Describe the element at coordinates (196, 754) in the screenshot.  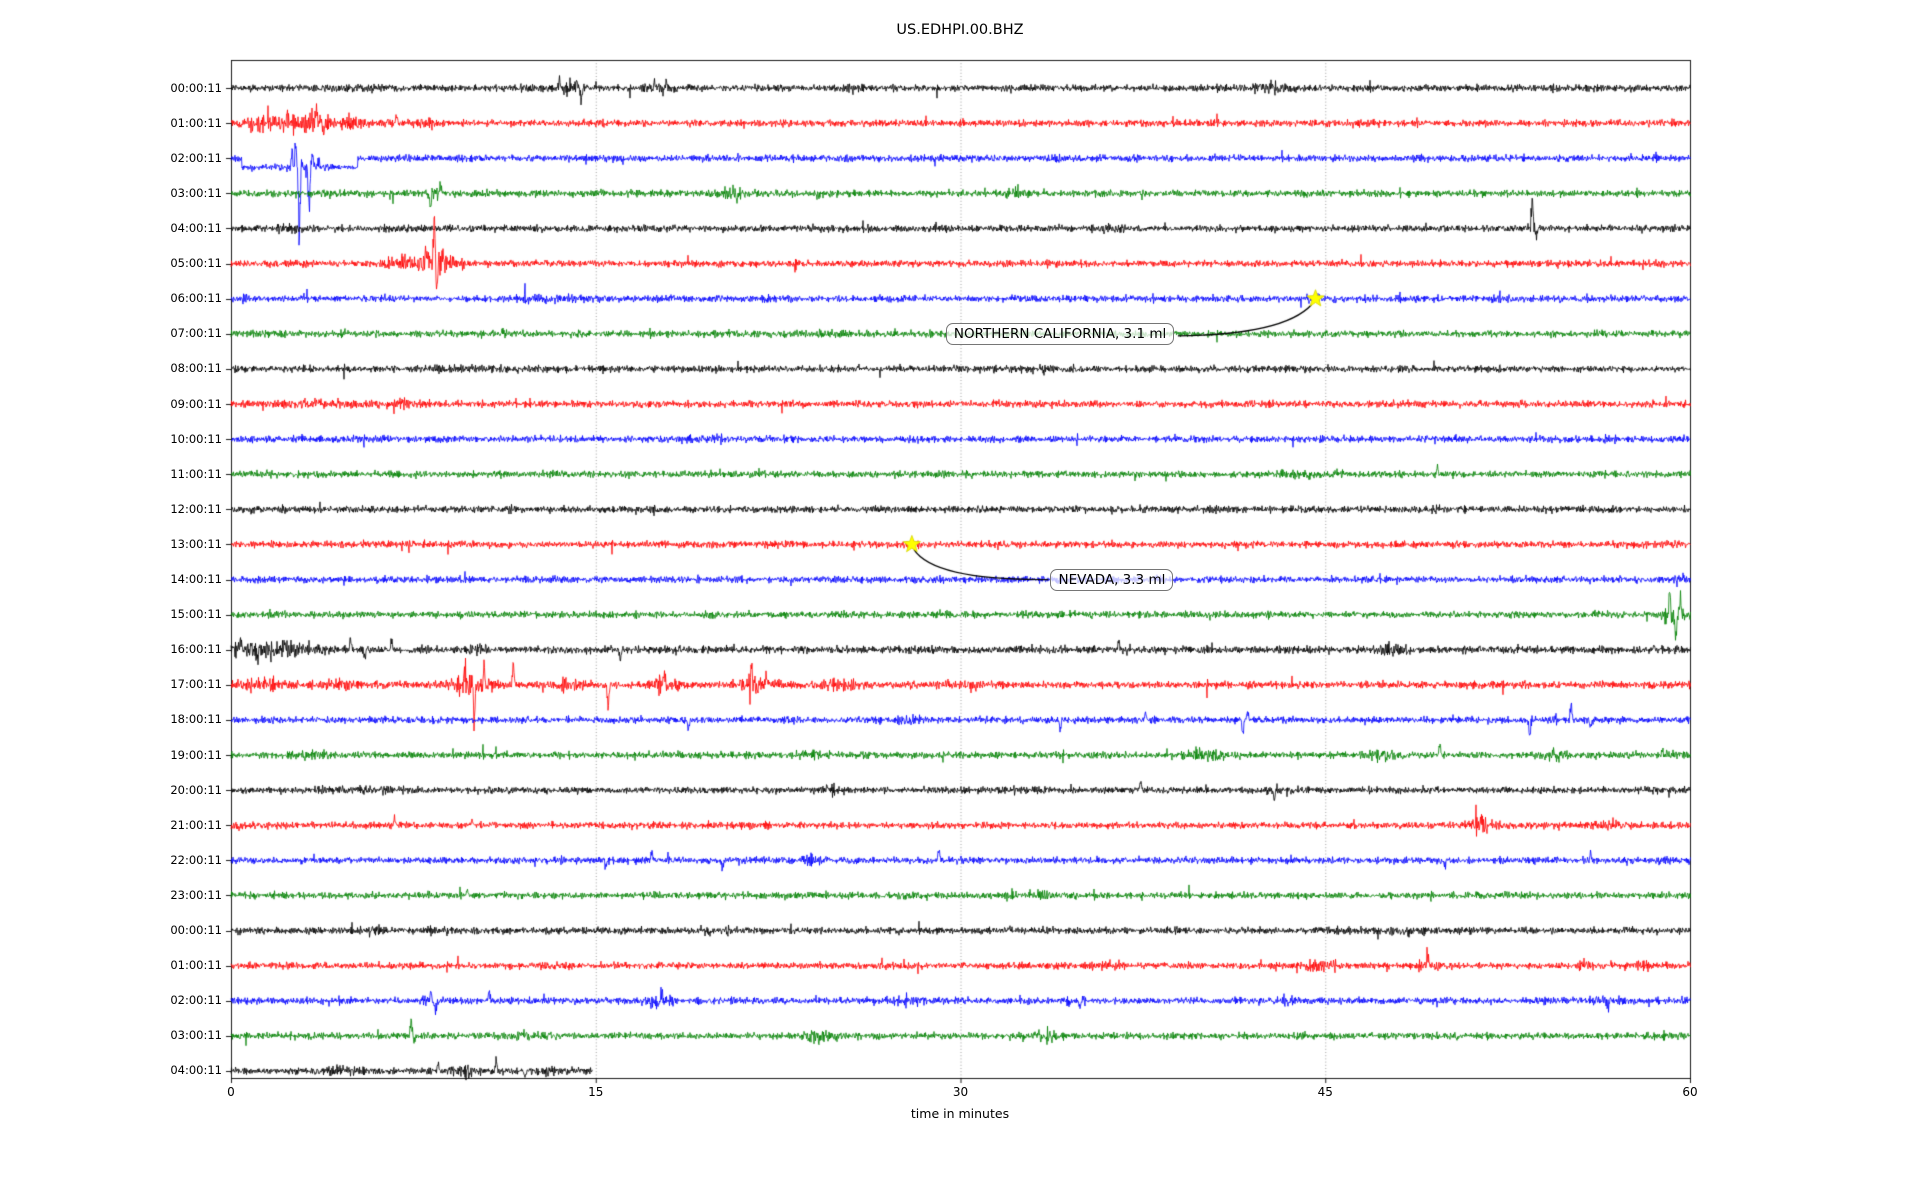
I see `trace-time-label: 19:00:11` at that location.